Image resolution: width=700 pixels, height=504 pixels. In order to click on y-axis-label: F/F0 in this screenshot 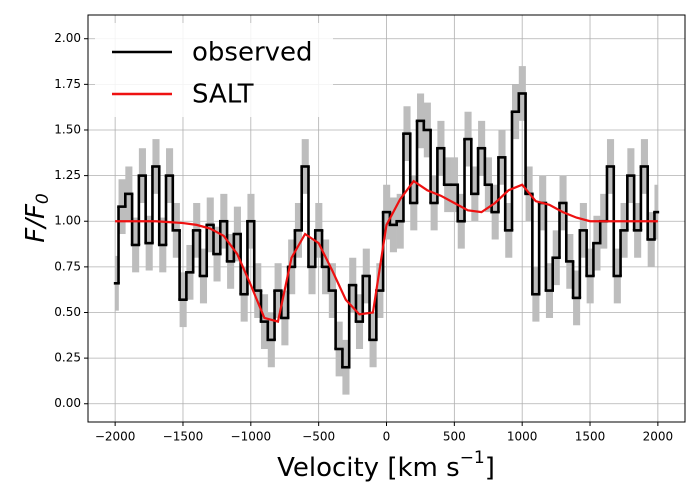, I will do `click(37, 218)`.